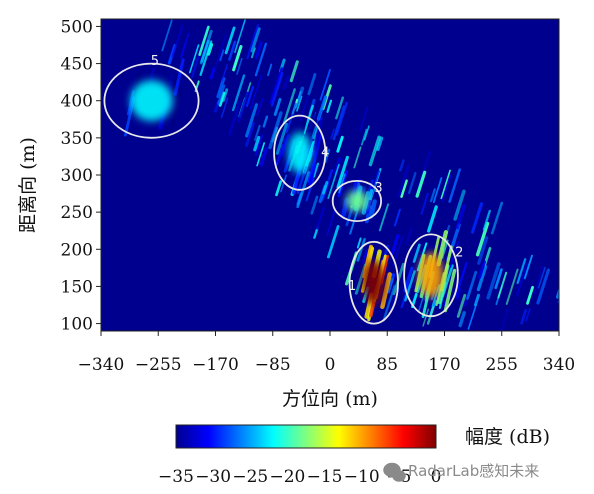  Describe the element at coordinates (352, 286) in the screenshot. I see `region-label-1: 1` at that location.